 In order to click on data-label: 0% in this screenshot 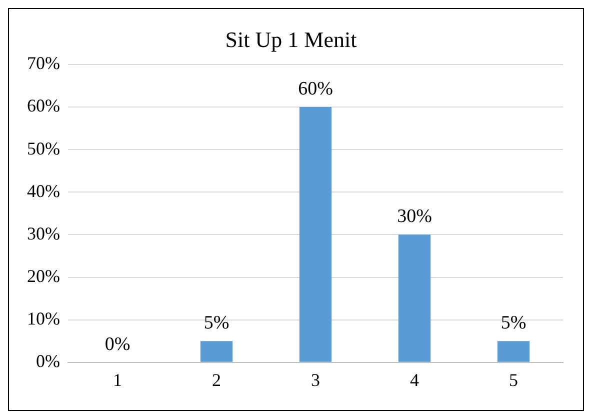, I will do `click(117, 344)`.